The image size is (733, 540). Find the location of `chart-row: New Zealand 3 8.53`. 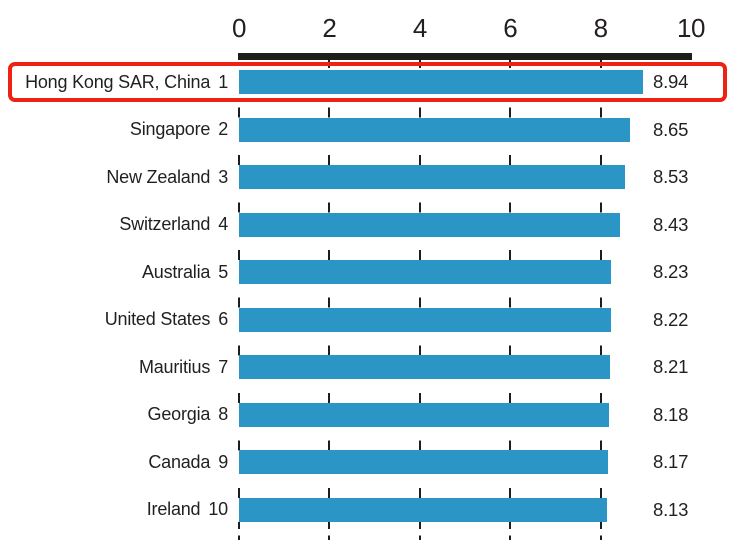

chart-row: New Zealand 3 8.53 is located at coordinates (366, 177).